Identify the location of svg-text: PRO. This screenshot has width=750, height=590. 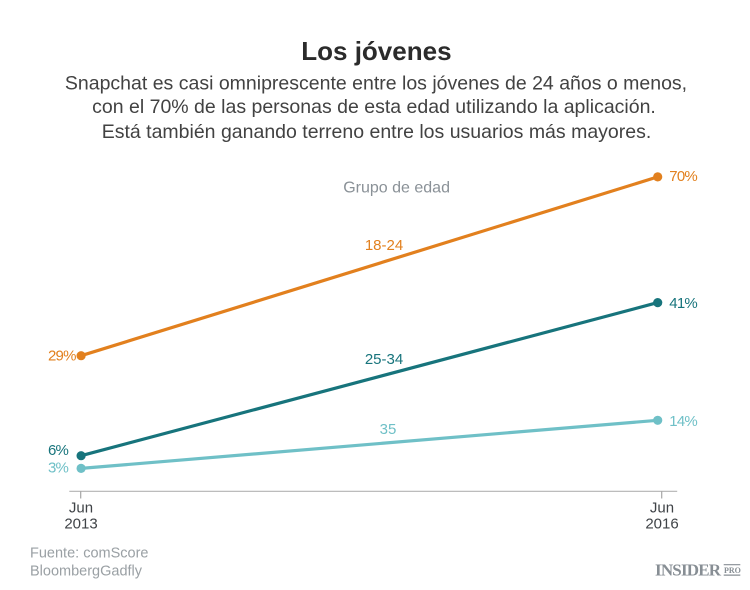
(732, 570).